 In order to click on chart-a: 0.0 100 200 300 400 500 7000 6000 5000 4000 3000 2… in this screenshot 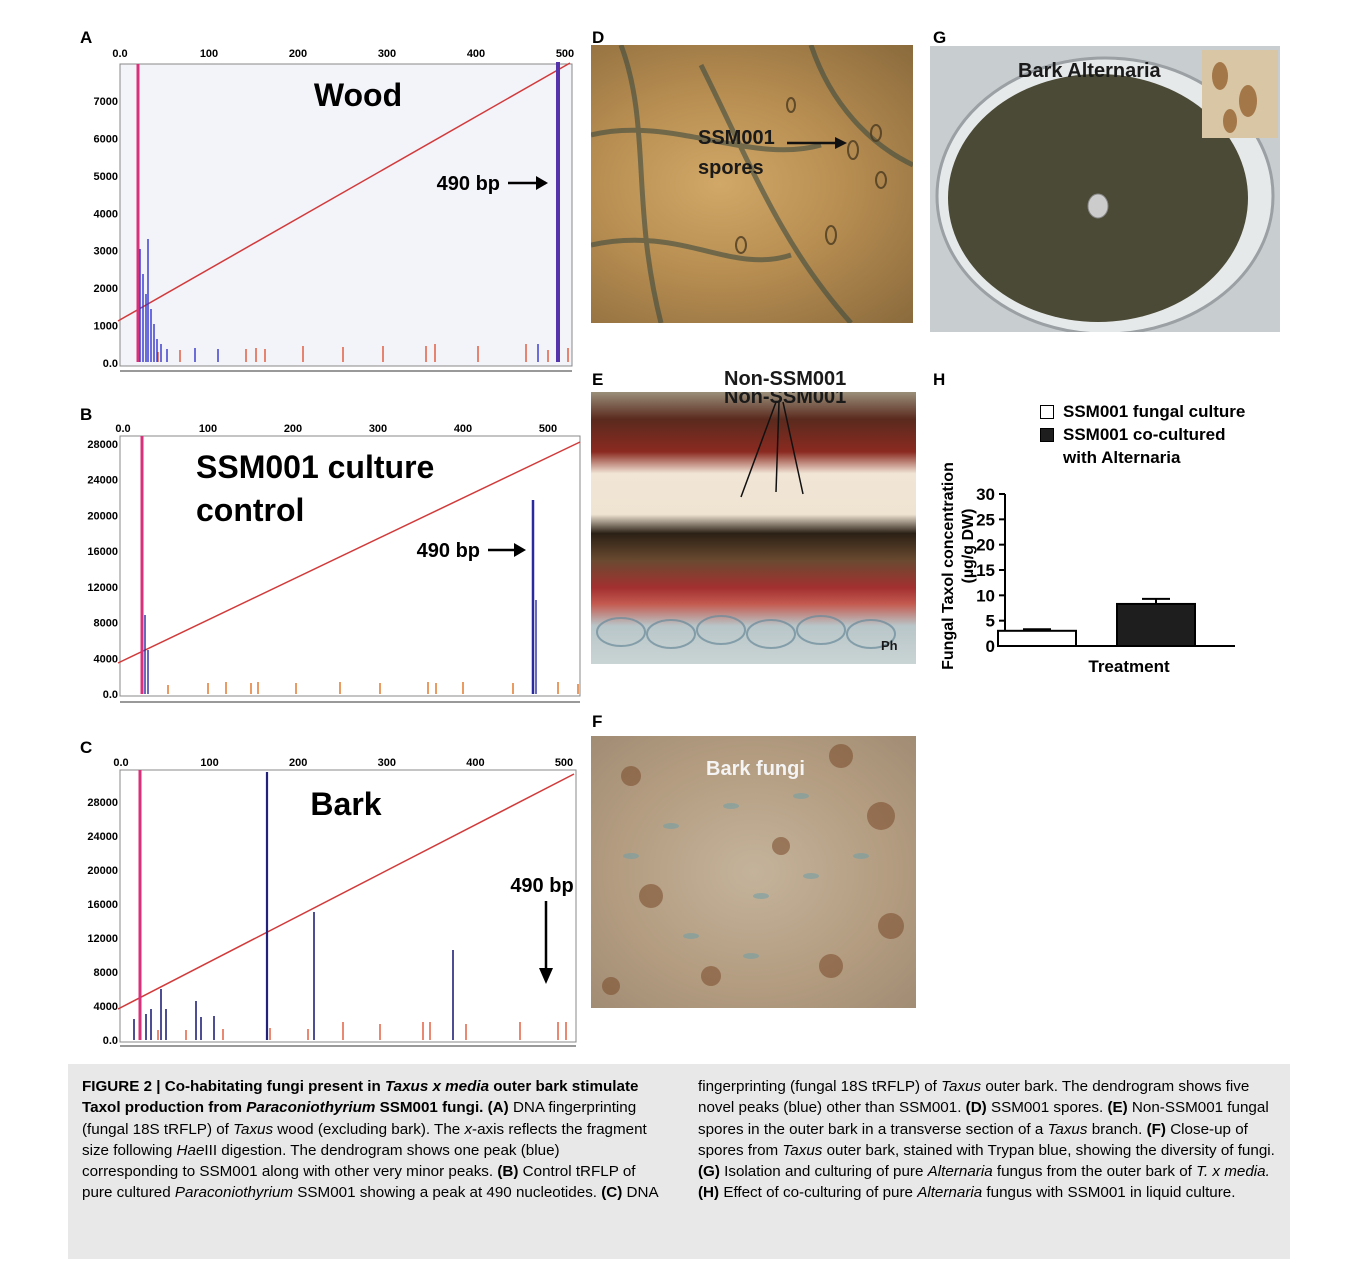, I will do `click(334, 210)`.